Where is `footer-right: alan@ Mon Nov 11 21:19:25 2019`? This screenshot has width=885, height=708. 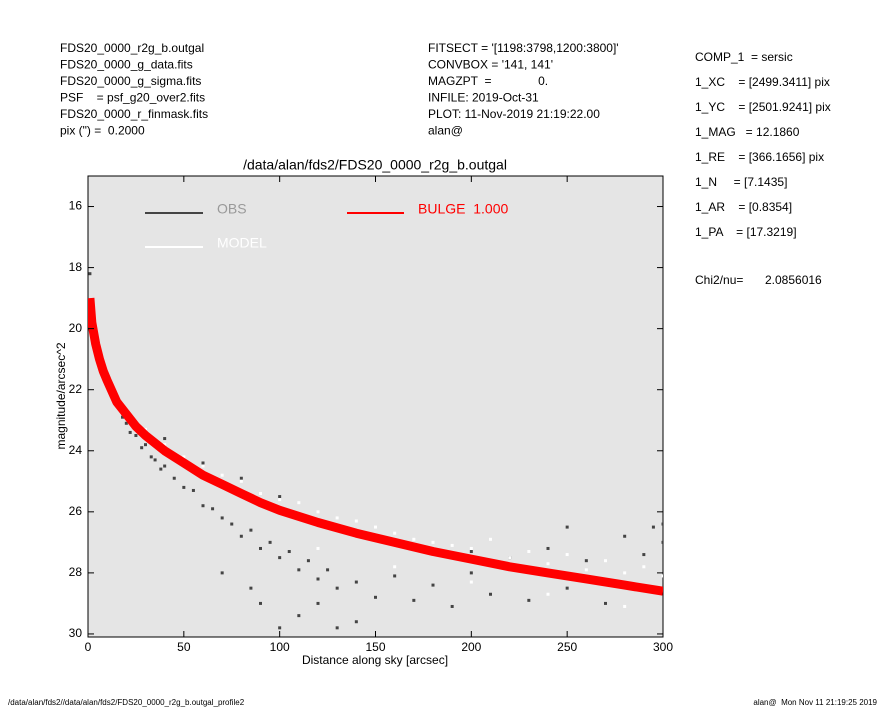
footer-right: alan@ Mon Nov 11 21:19:25 2019 is located at coordinates (815, 702).